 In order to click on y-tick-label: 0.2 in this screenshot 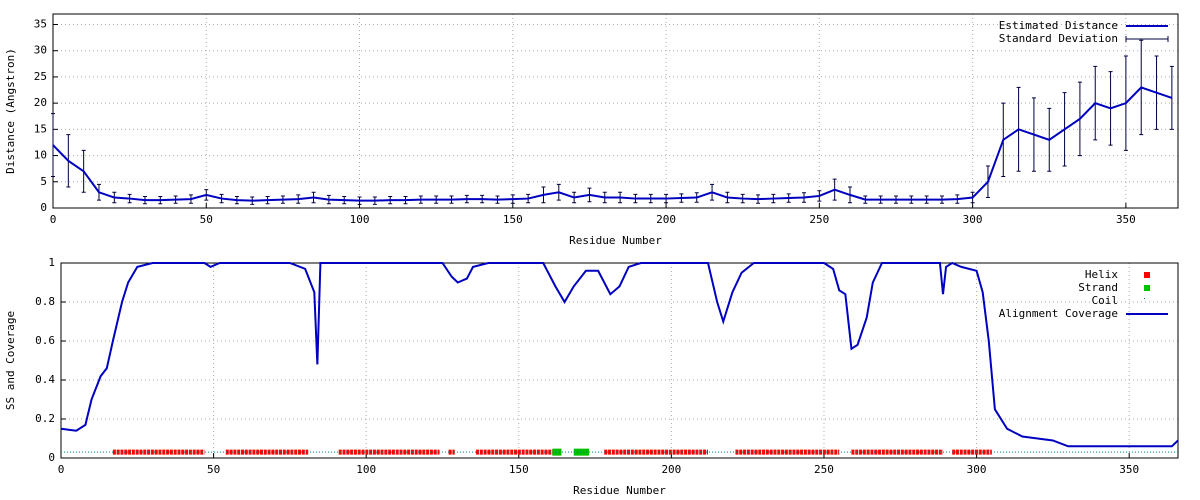, I will do `click(45, 418)`.